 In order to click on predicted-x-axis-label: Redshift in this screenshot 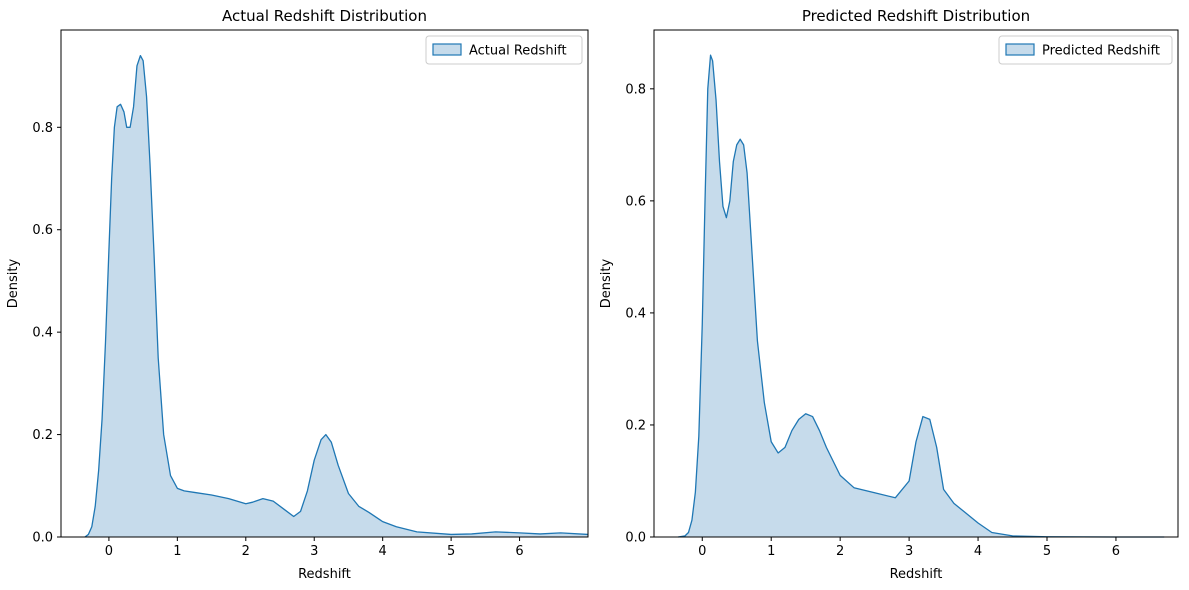, I will do `click(916, 574)`.